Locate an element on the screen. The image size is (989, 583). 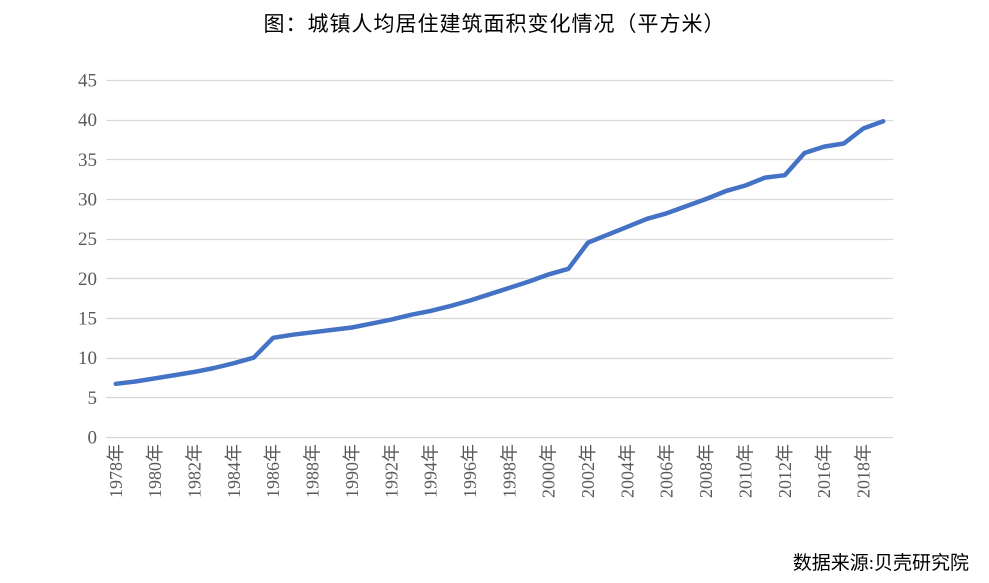
x-axis-tick-label: 2006年 is located at coordinates (667, 471).